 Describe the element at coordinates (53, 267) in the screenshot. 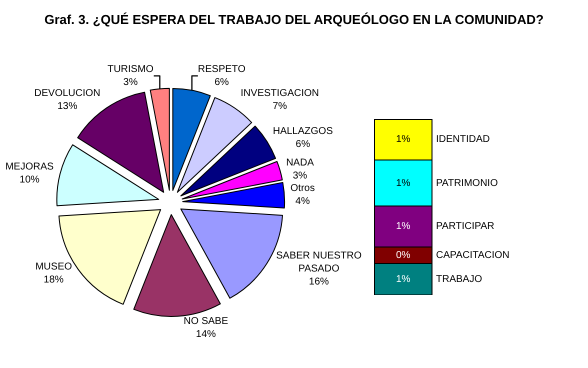

I see `slice-label: MUSEO` at that location.